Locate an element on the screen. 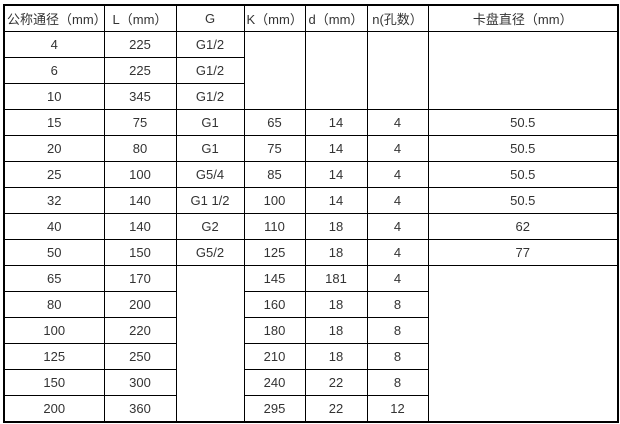 This screenshot has width=620, height=424. table-cell: 12 is located at coordinates (397, 409).